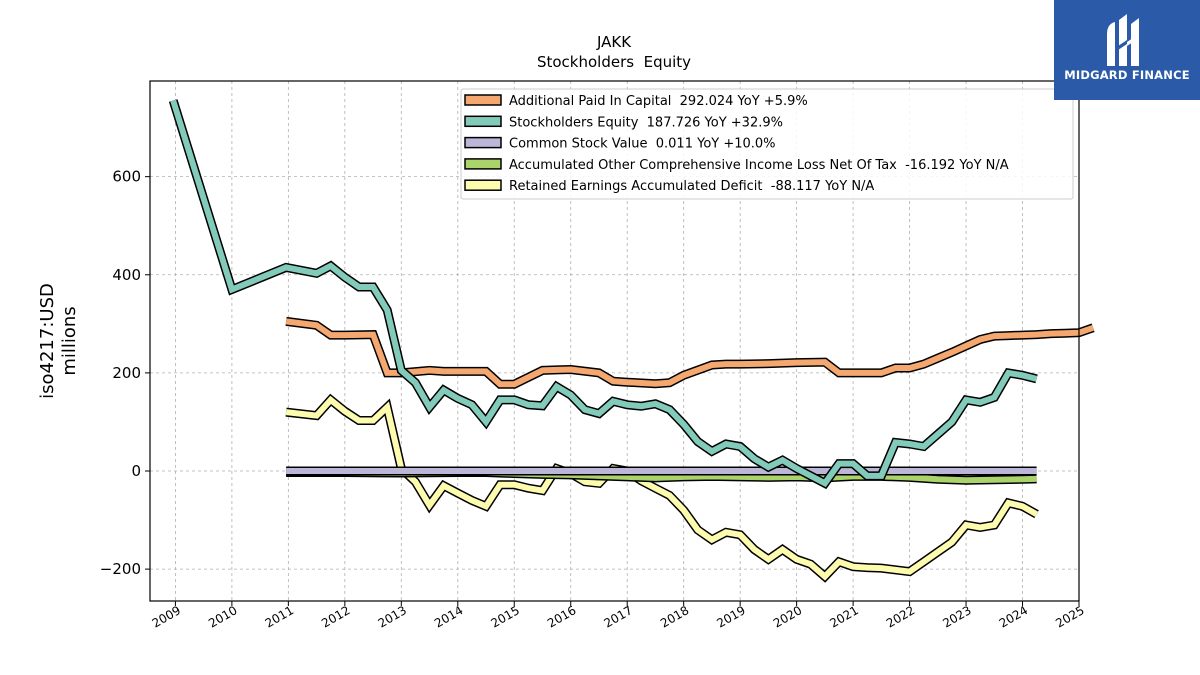 The width and height of the screenshot is (1200, 675). Describe the element at coordinates (900, 616) in the screenshot. I see `x-tick-label: 2022` at that location.